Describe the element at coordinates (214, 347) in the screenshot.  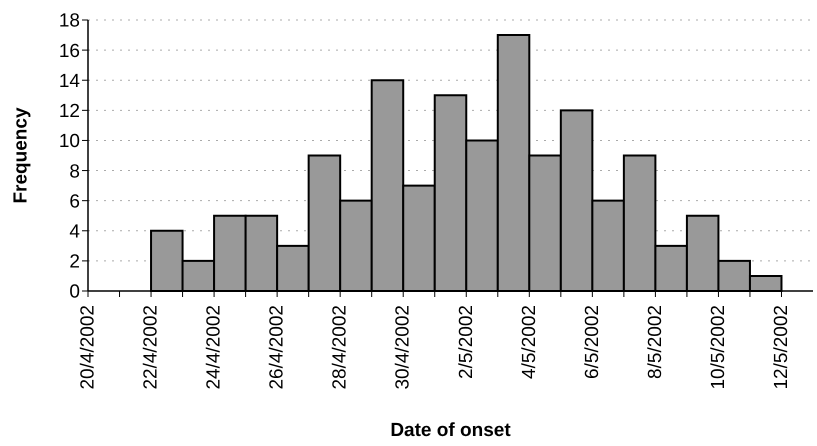
I see `x-tick-label: 24/4/2002` at that location.